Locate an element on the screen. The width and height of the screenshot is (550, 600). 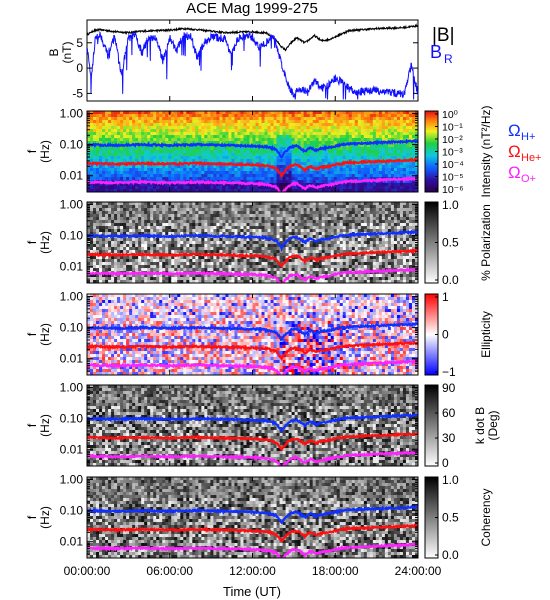
y-axis-unit: (nT) is located at coordinates (67, 53).